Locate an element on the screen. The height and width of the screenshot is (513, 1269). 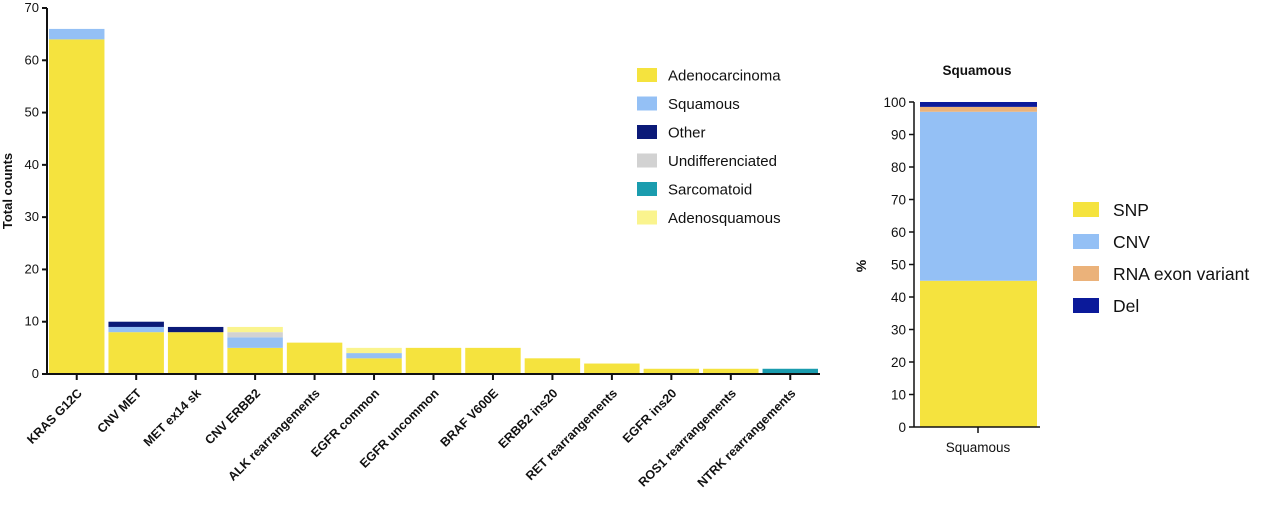
x-tick-label-met-ex14-sk: MET ex14 sk is located at coordinates (172, 417).